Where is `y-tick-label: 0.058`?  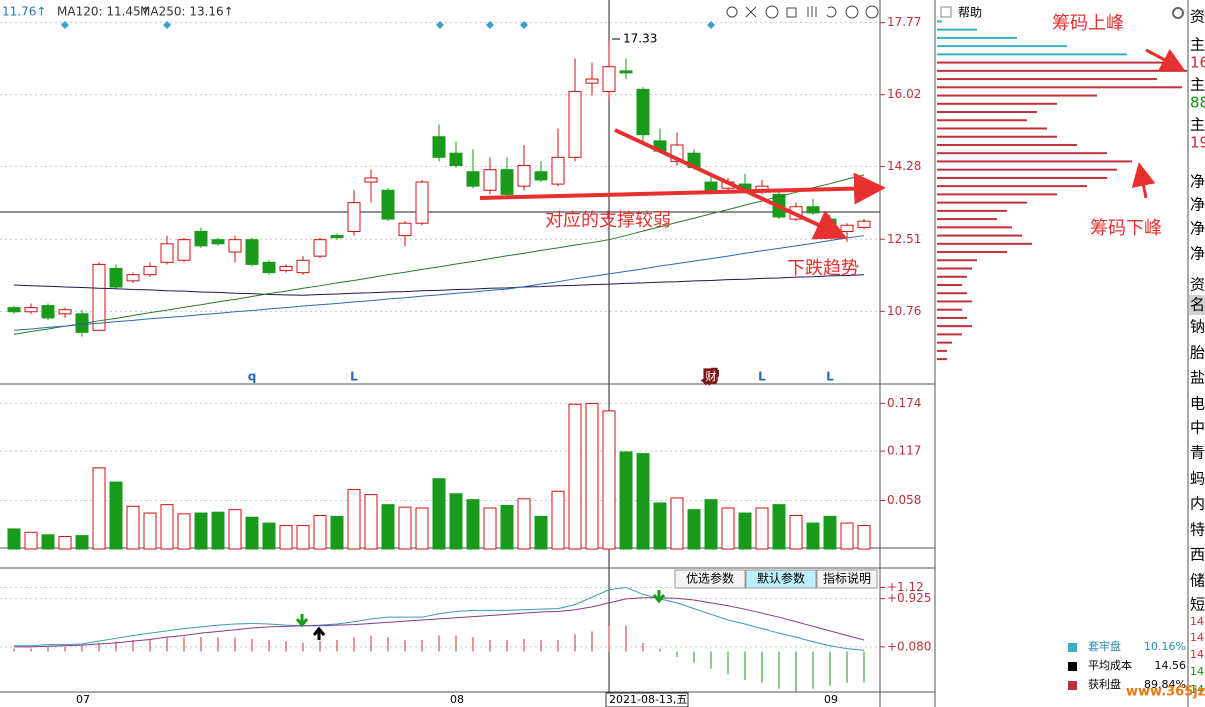 y-tick-label: 0.058 is located at coordinates (904, 500).